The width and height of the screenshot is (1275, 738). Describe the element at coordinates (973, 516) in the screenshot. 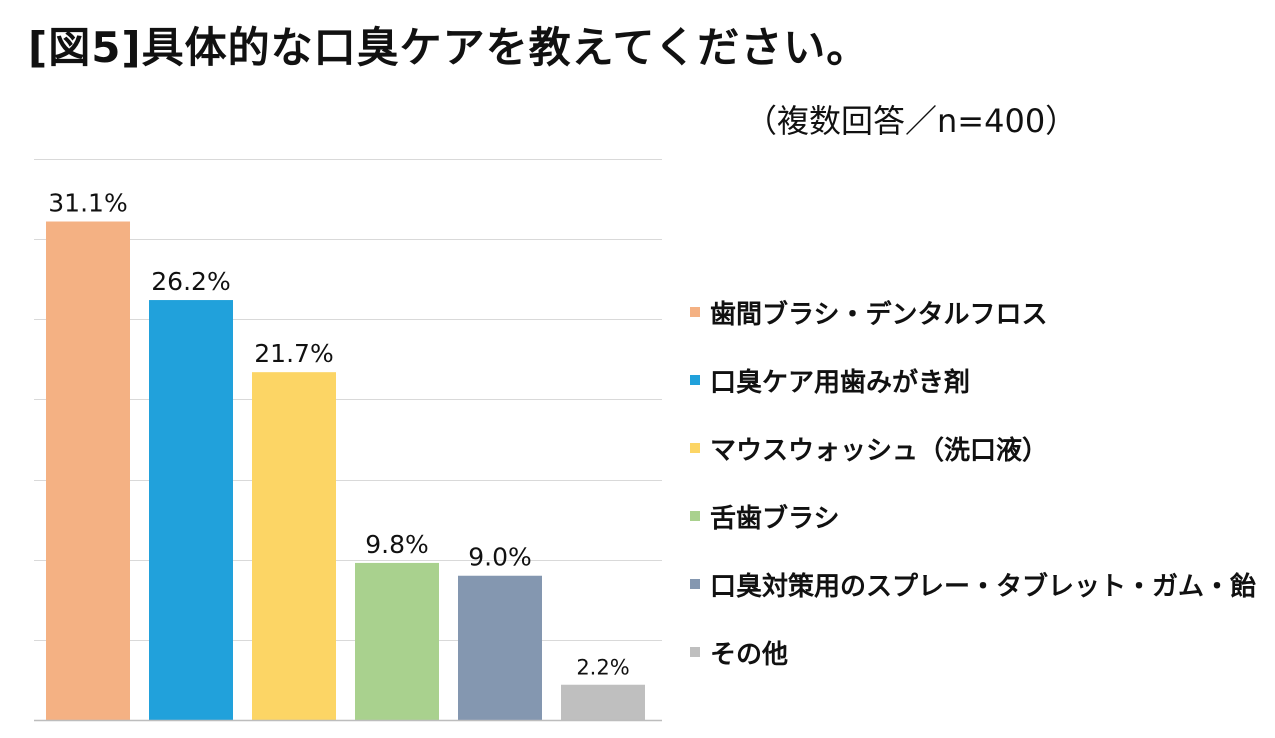

I see `legend-item: 舌歯ブラシ` at that location.